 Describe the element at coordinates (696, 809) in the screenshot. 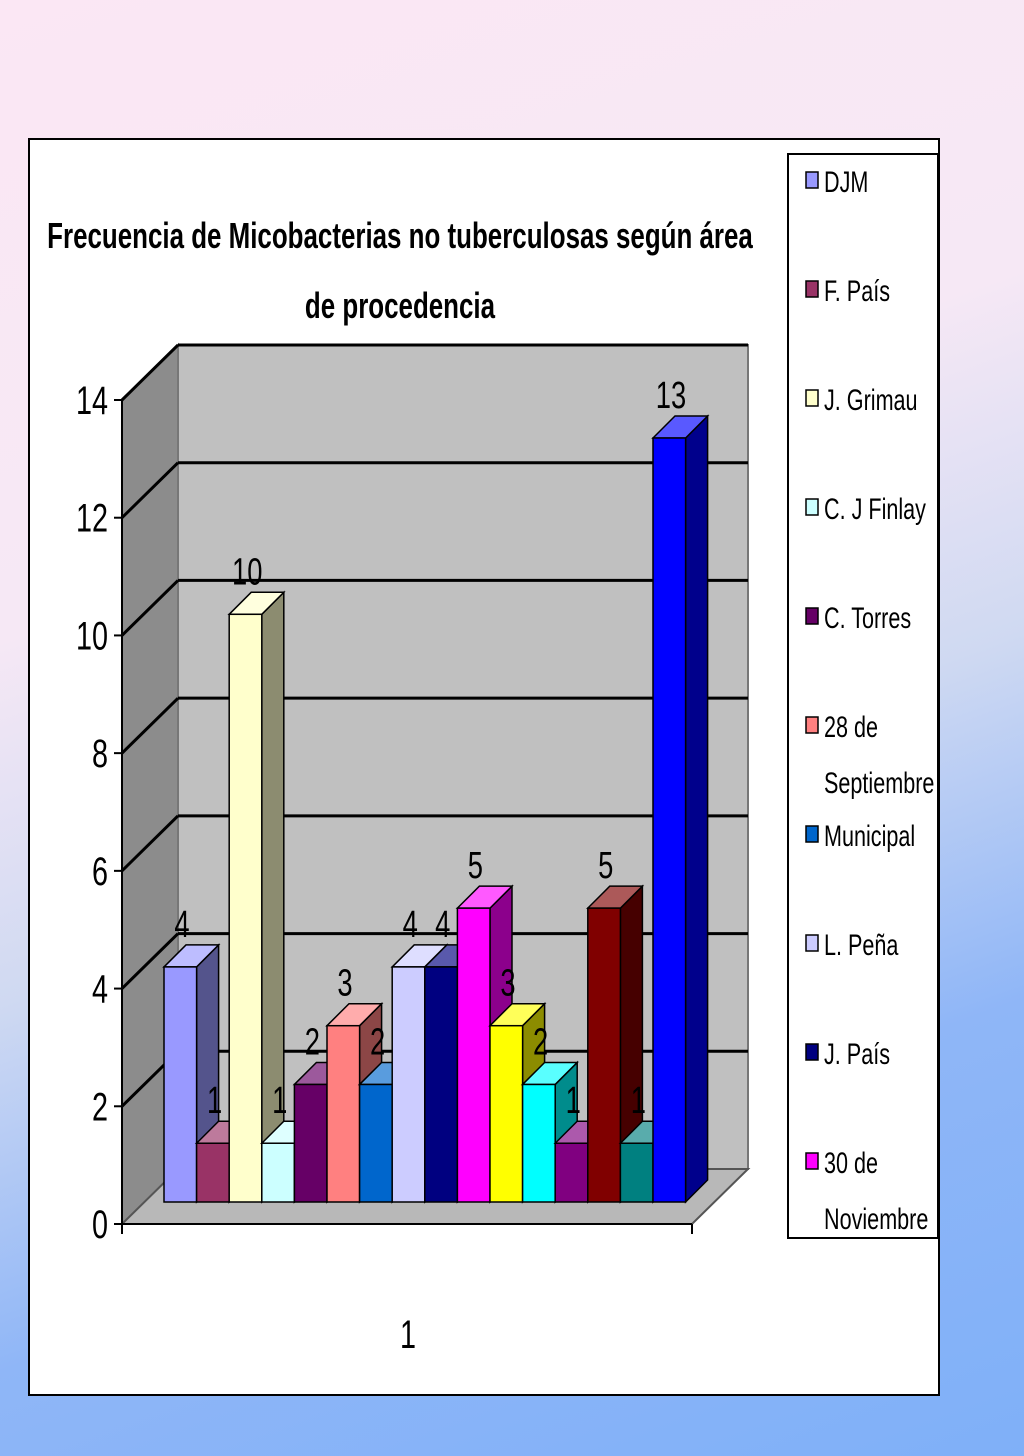

I see `bar-side` at that location.